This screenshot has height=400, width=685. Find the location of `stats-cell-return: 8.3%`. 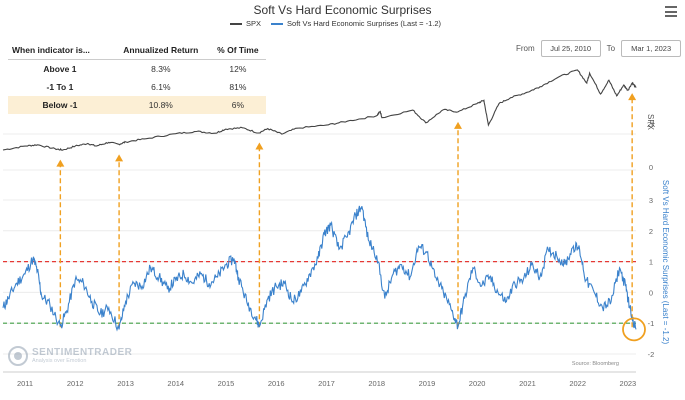

stats-cell-return: 8.3% is located at coordinates (161, 69).